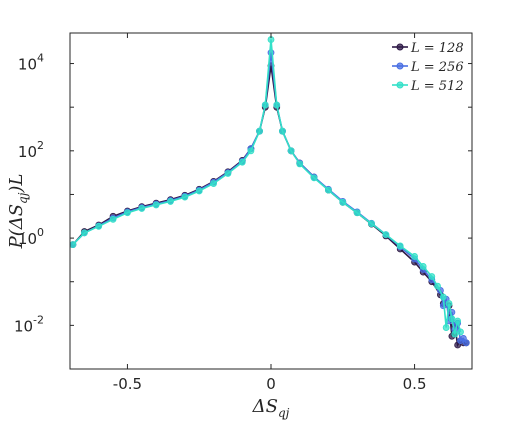  I want to click on y-tick-label: 10², so click(31, 150).